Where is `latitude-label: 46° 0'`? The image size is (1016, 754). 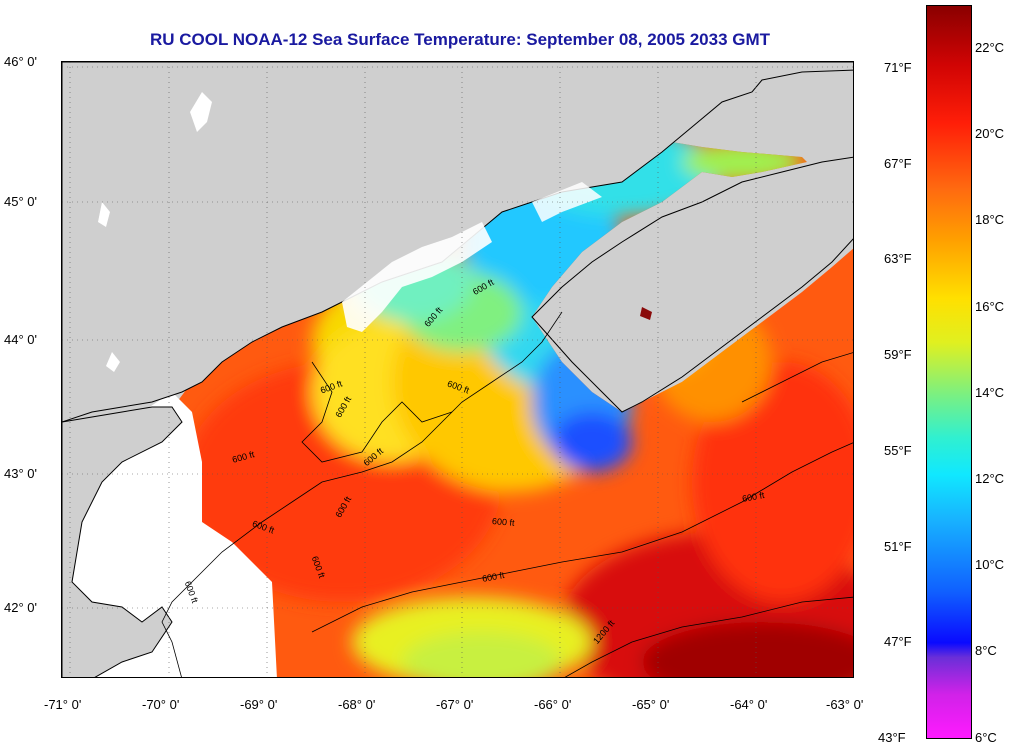 latitude-label: 46° 0' is located at coordinates (20, 61).